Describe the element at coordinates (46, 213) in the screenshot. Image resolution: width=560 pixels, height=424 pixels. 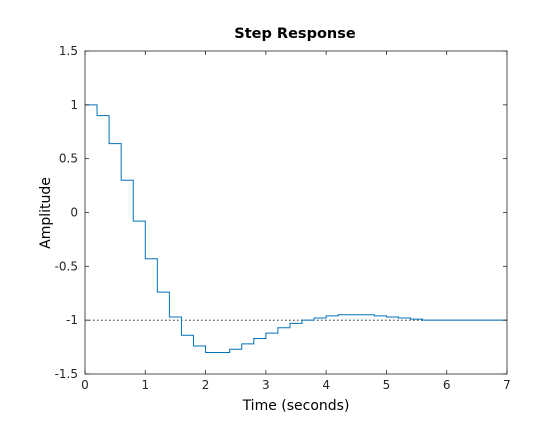
I see `y-axis-label: Amplitude` at that location.